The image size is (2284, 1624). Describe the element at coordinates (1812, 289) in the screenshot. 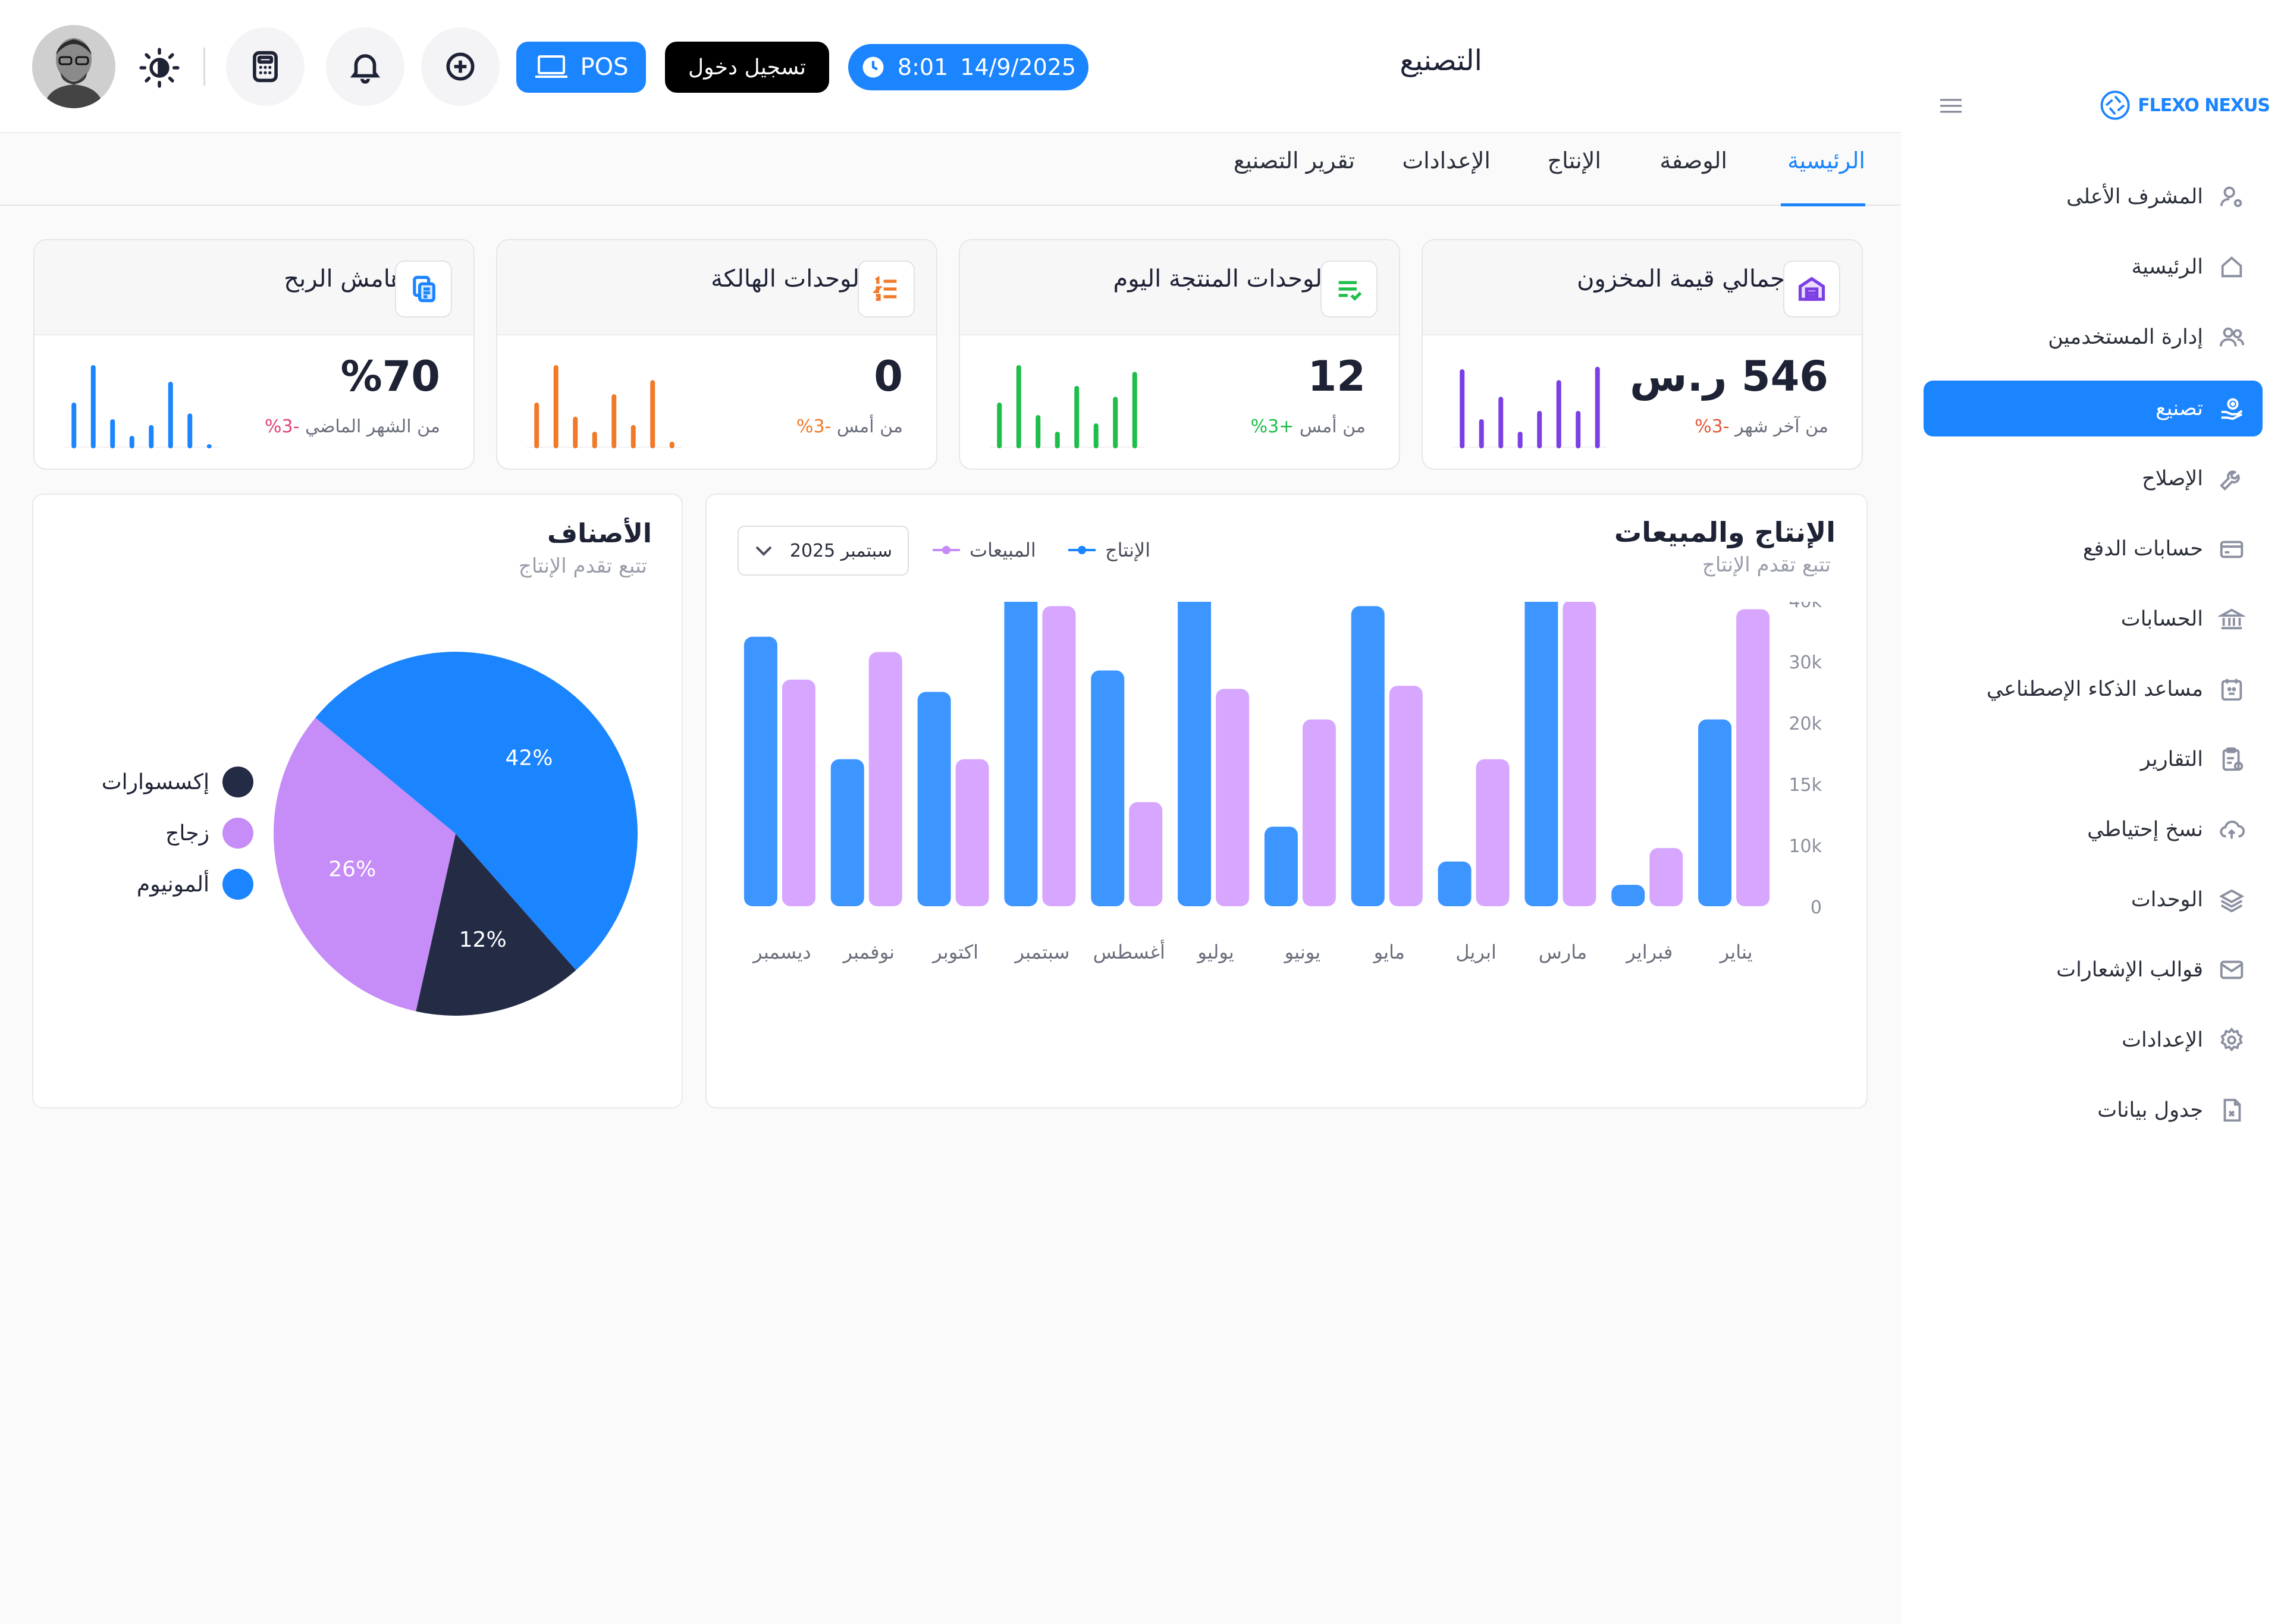

I see `warehouse-icon` at that location.